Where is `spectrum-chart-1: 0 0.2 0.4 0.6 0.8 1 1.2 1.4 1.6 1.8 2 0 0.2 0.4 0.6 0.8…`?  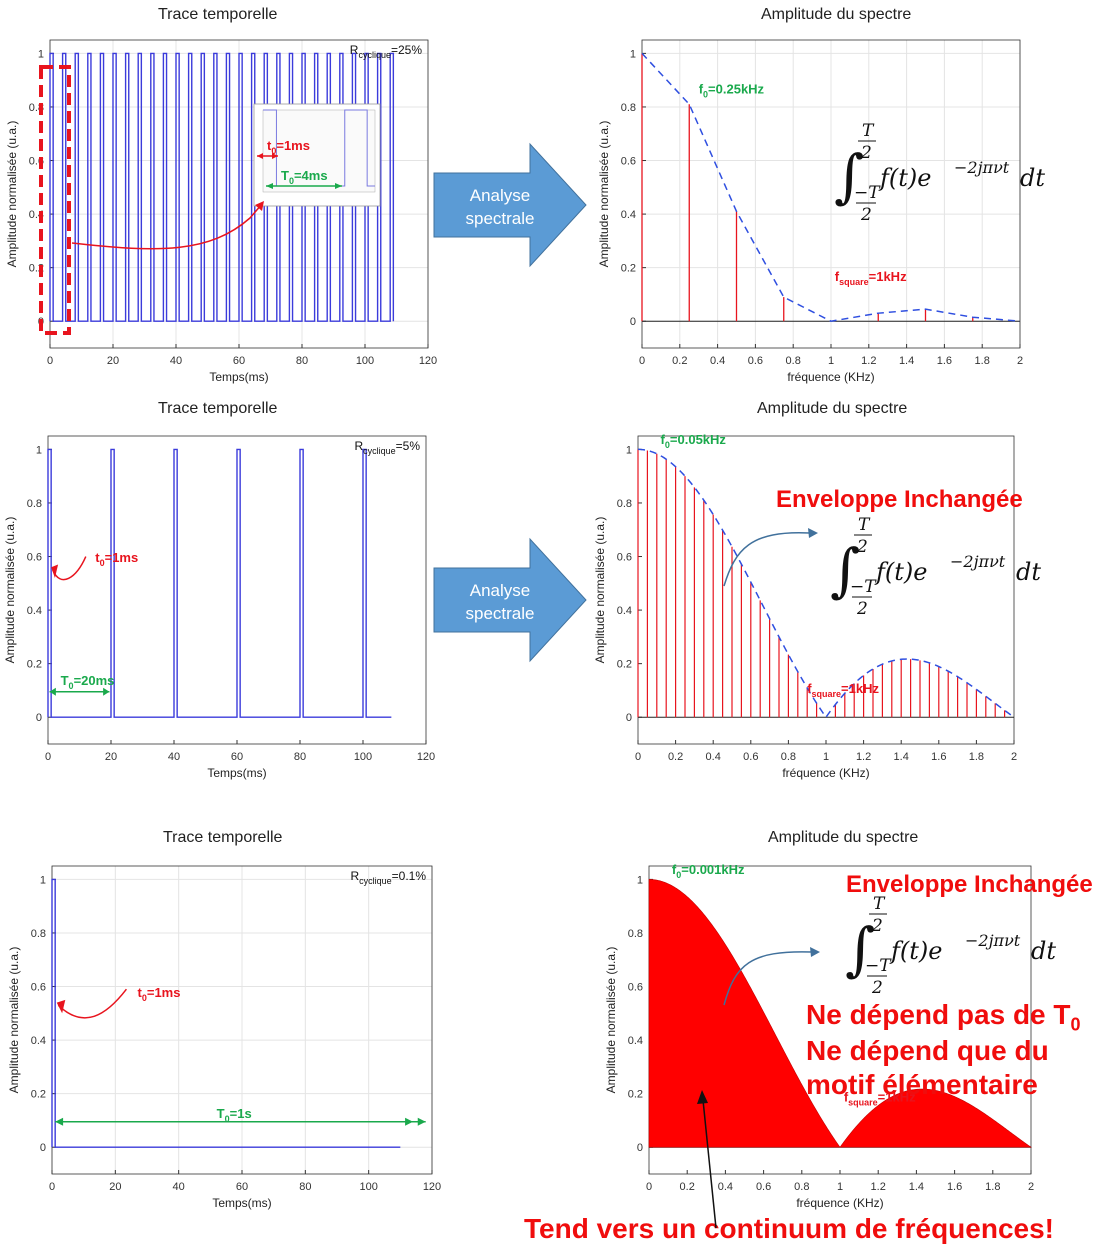 spectrum-chart-1: 0 0.2 0.4 0.6 0.8 1 1.2 1.4 1.6 1.8 2 0 0.2 0.4 0.6 0.8… is located at coordinates (810, 211).